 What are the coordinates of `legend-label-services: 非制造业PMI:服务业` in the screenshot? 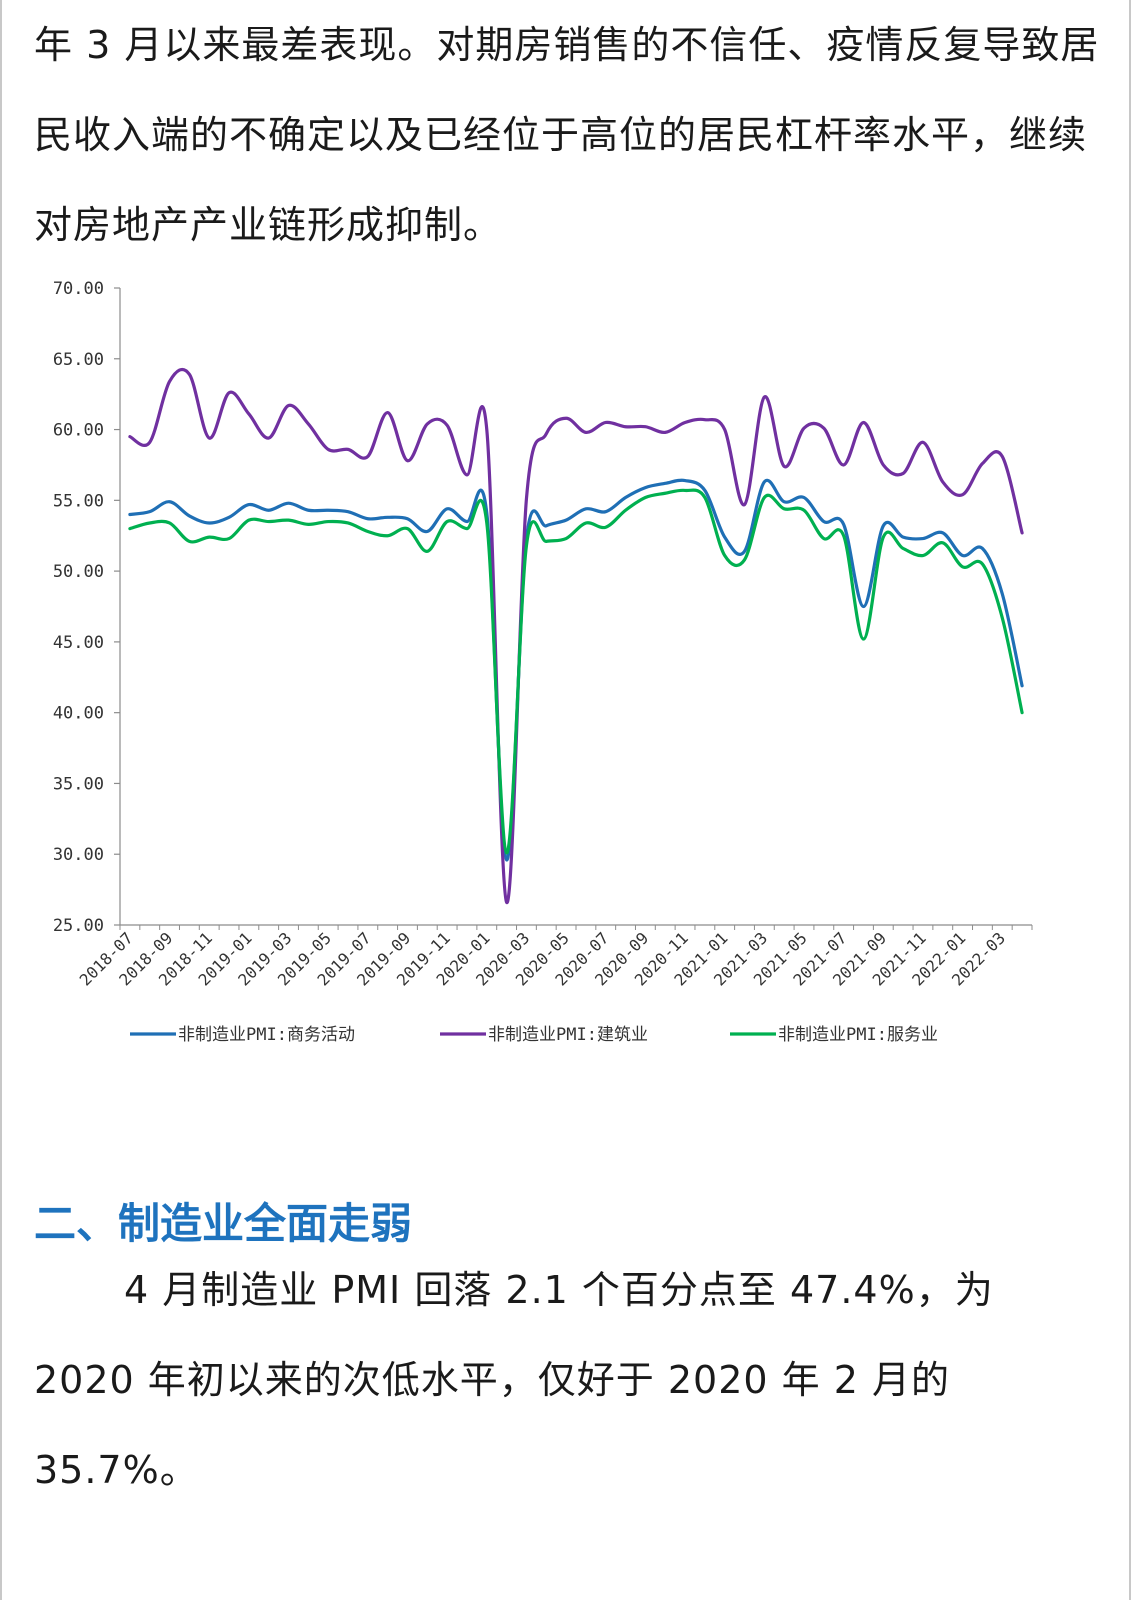 It's located at (858, 1035).